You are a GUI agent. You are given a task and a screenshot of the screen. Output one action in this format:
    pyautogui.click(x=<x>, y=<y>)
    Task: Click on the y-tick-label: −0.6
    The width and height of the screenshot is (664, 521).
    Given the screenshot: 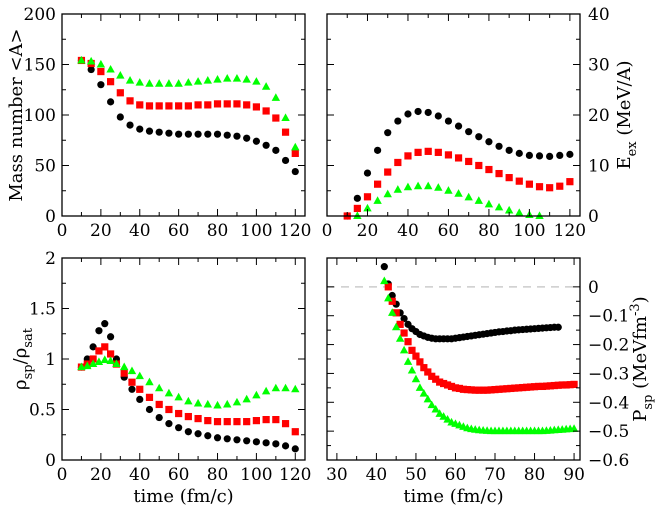 What is the action you would take?
    pyautogui.click(x=608, y=461)
    